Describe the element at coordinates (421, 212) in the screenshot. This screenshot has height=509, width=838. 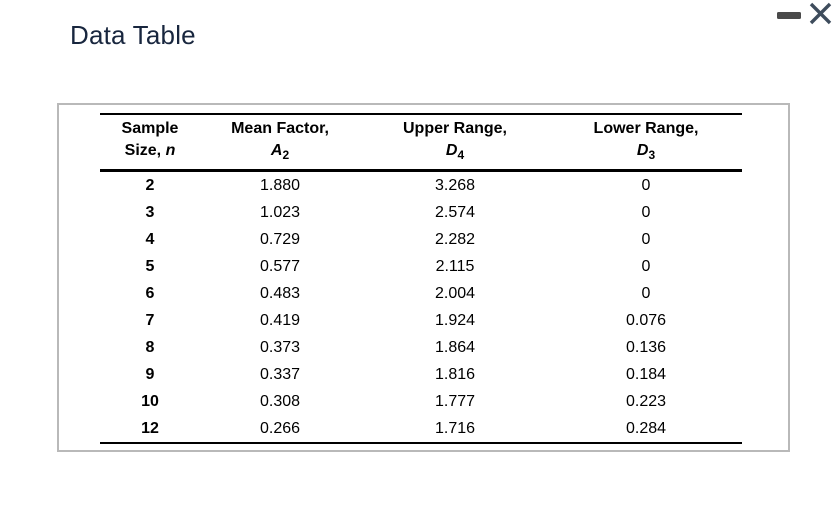
I see `table-row: 3 1.023 2.574 0` at that location.